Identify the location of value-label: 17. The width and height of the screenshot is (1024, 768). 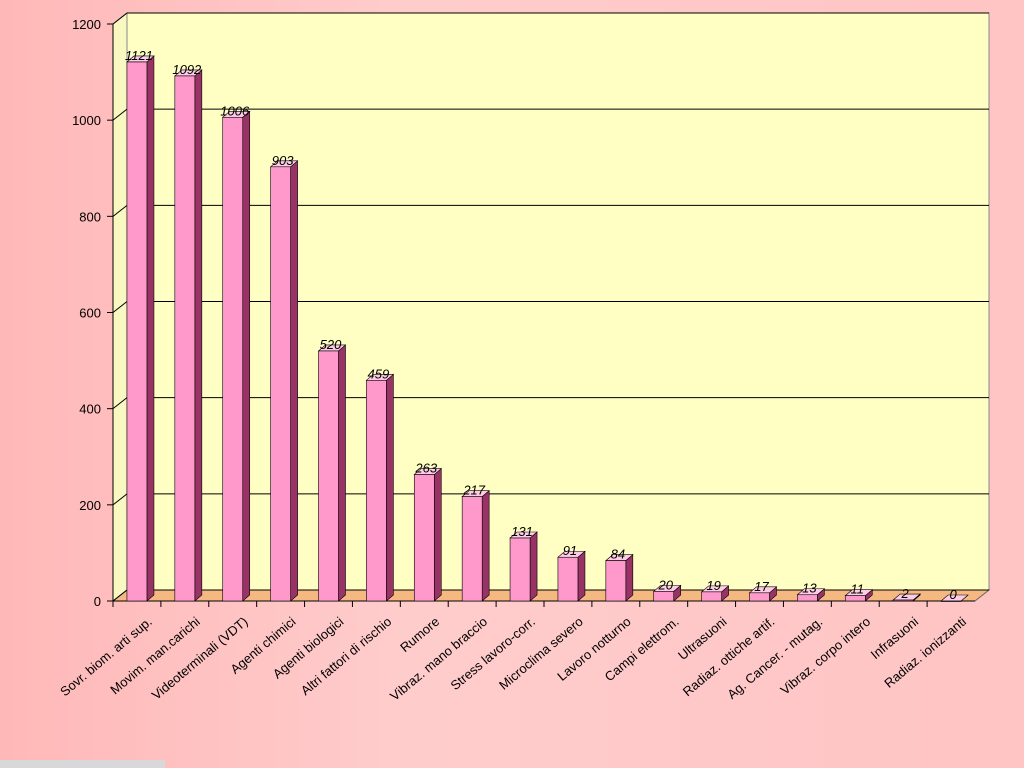
(761, 586).